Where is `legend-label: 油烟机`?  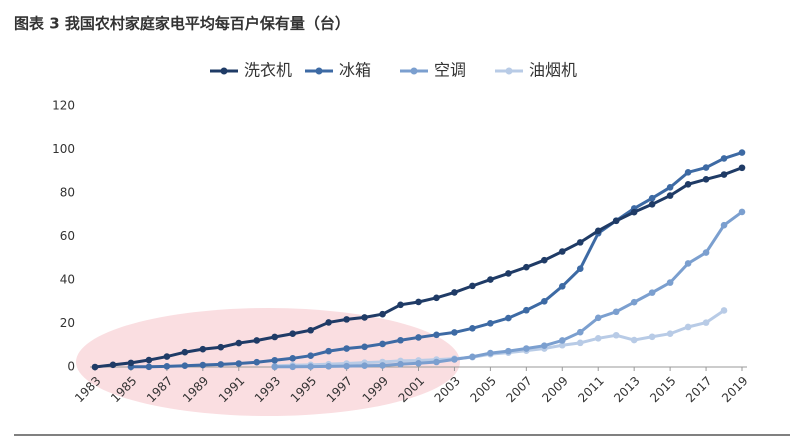 legend-label: 油烟机 is located at coordinates (553, 70).